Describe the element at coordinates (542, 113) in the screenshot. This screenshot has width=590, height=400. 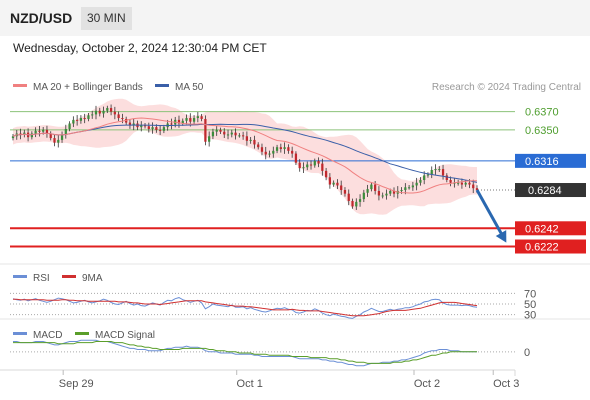
I see `resistance-label: 0.6370` at that location.